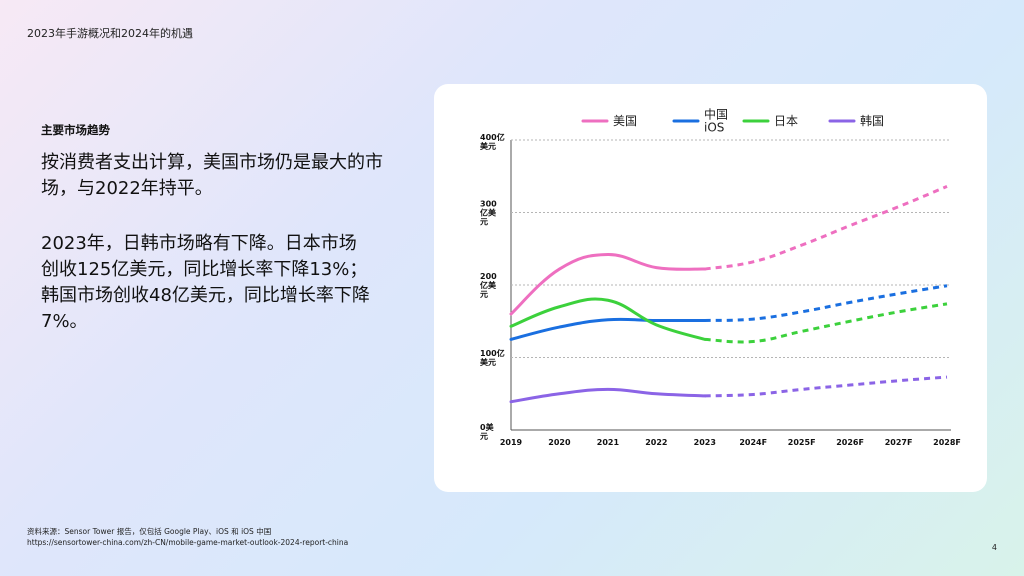 This screenshot has width=1024, height=576. Describe the element at coordinates (899, 442) in the screenshot. I see `x-tick-label: 2027F` at that location.